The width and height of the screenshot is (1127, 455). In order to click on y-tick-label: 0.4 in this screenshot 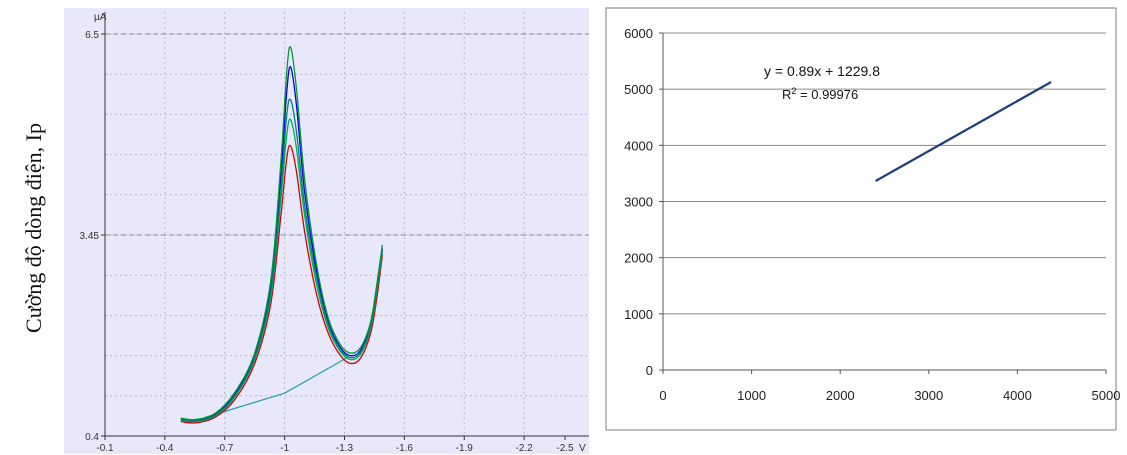, I will do `click(92, 437)`.